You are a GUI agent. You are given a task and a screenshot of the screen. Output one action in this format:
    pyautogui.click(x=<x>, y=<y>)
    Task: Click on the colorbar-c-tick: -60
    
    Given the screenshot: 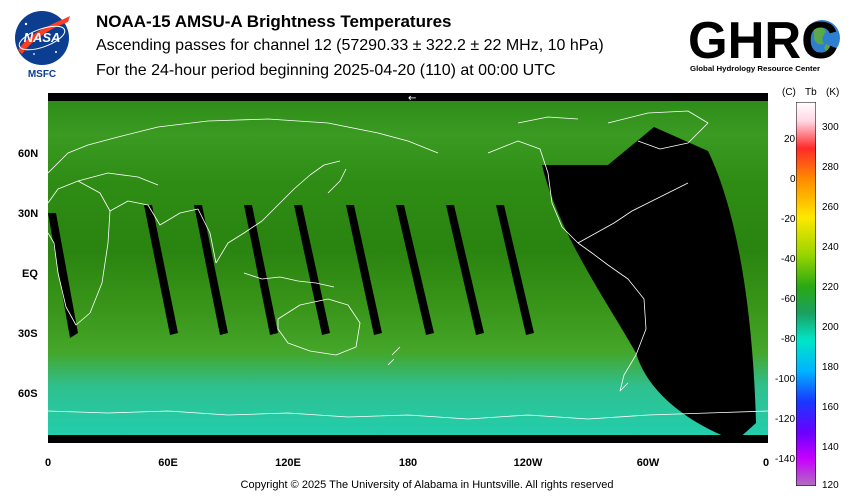 What is the action you would take?
    pyautogui.click(x=788, y=299)
    